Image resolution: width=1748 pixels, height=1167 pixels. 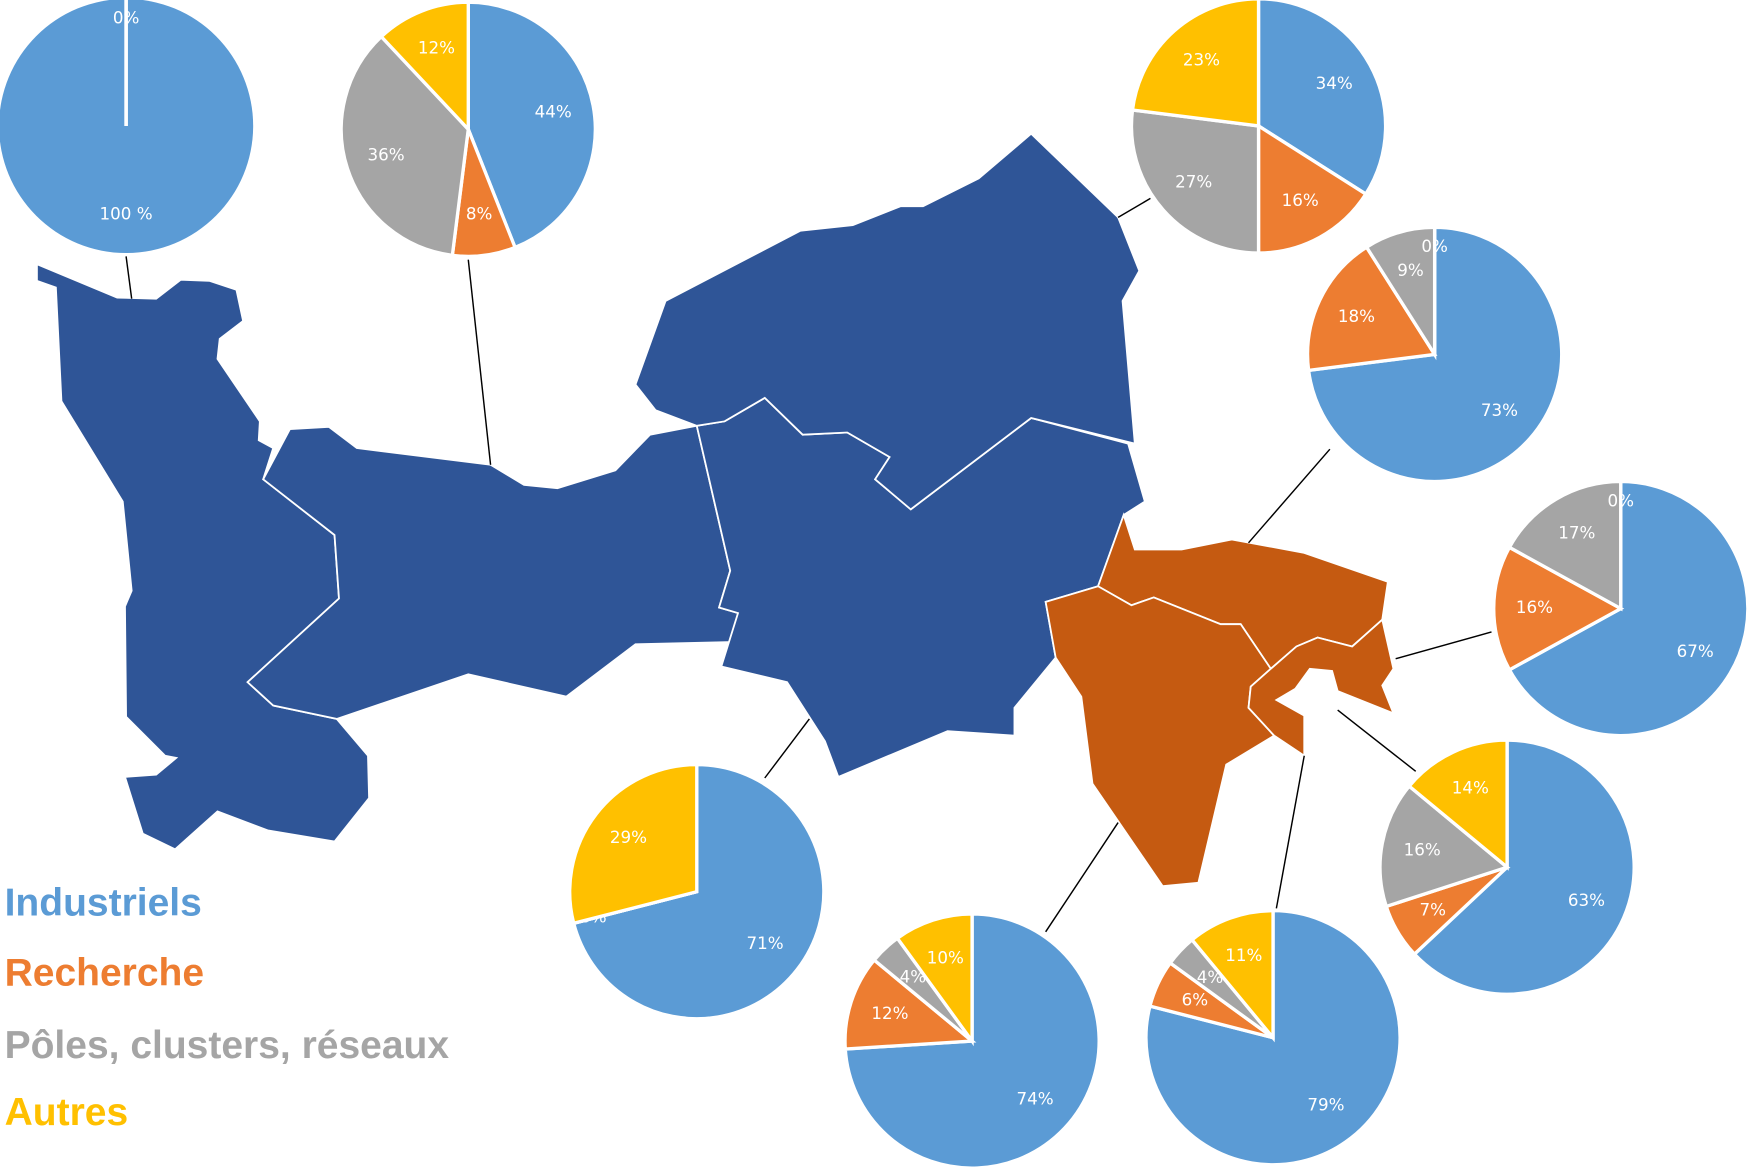 I want to click on data-label: 27%, so click(x=1193, y=182).